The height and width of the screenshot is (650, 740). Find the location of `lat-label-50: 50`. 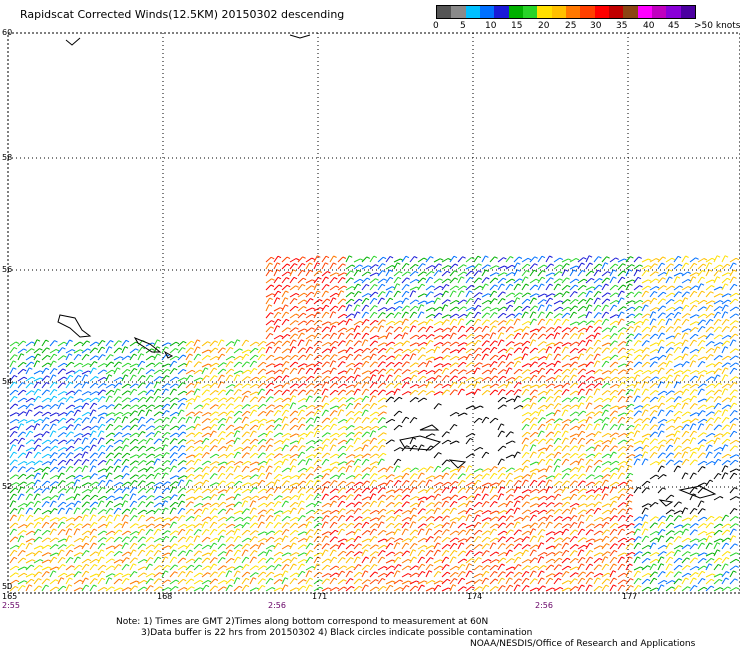

lat-label-50: 50 is located at coordinates (7, 586).